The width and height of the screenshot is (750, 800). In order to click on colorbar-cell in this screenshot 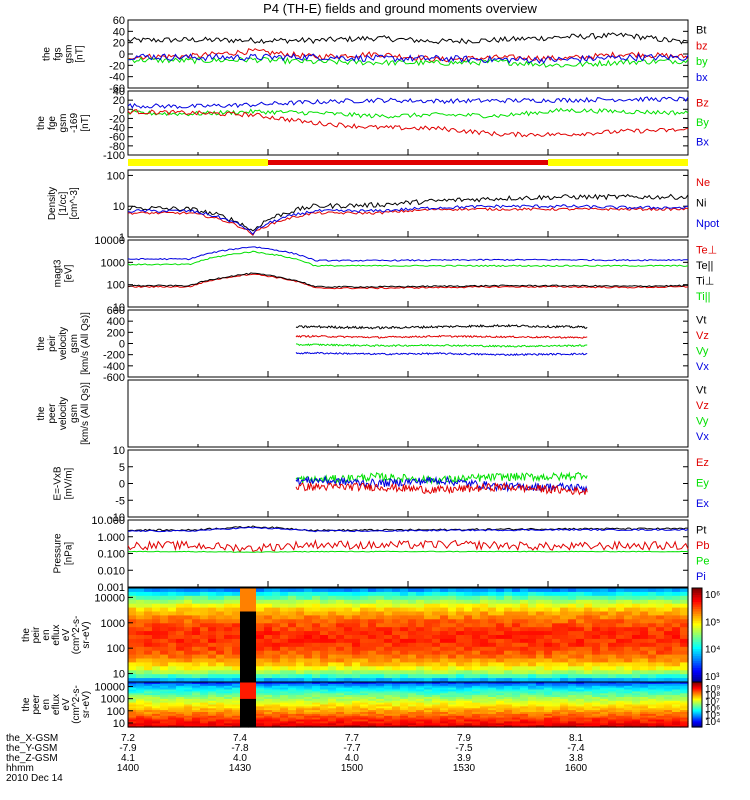, I will do `click(697, 604)`.